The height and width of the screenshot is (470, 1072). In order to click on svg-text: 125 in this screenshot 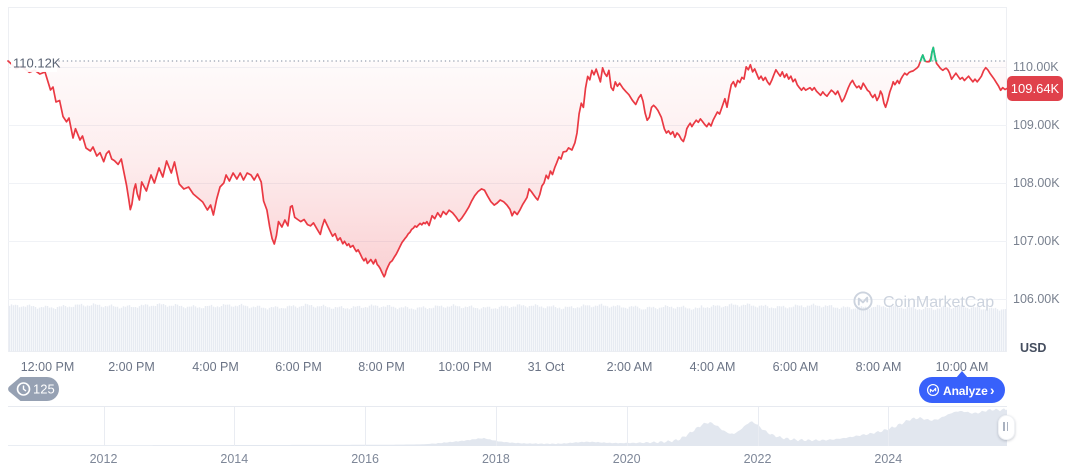, I will do `click(44, 389)`.